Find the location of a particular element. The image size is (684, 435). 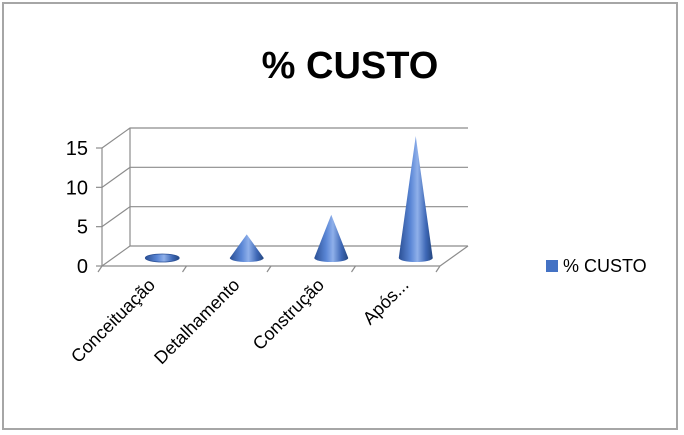

legend-swatch is located at coordinates (552, 266).